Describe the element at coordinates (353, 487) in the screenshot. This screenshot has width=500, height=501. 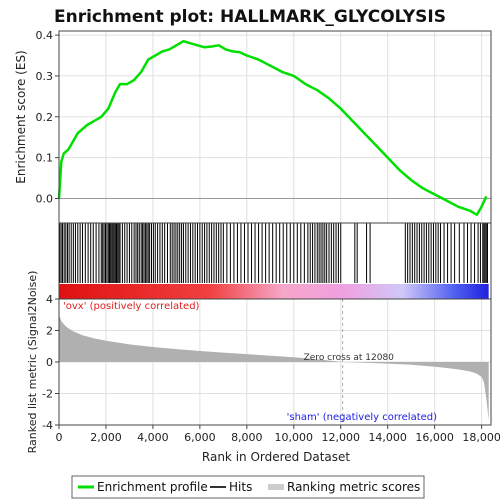
I see `legend-metric-label: Ranking metric scores` at that location.